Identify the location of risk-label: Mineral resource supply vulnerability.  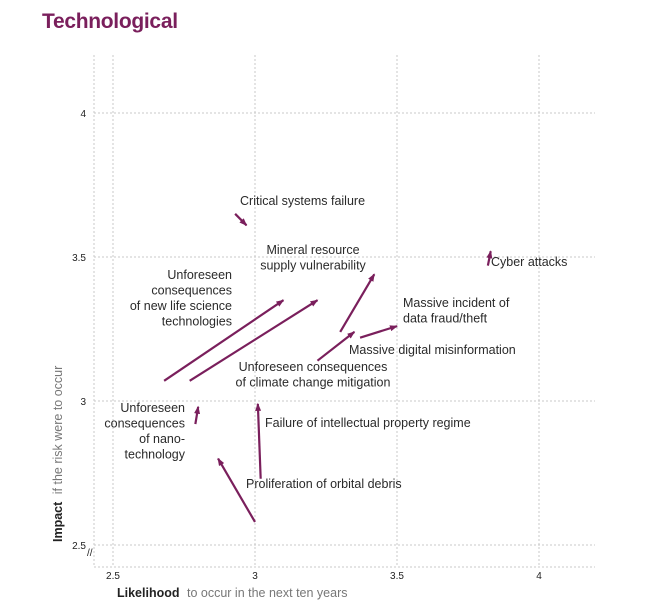
(313, 258).